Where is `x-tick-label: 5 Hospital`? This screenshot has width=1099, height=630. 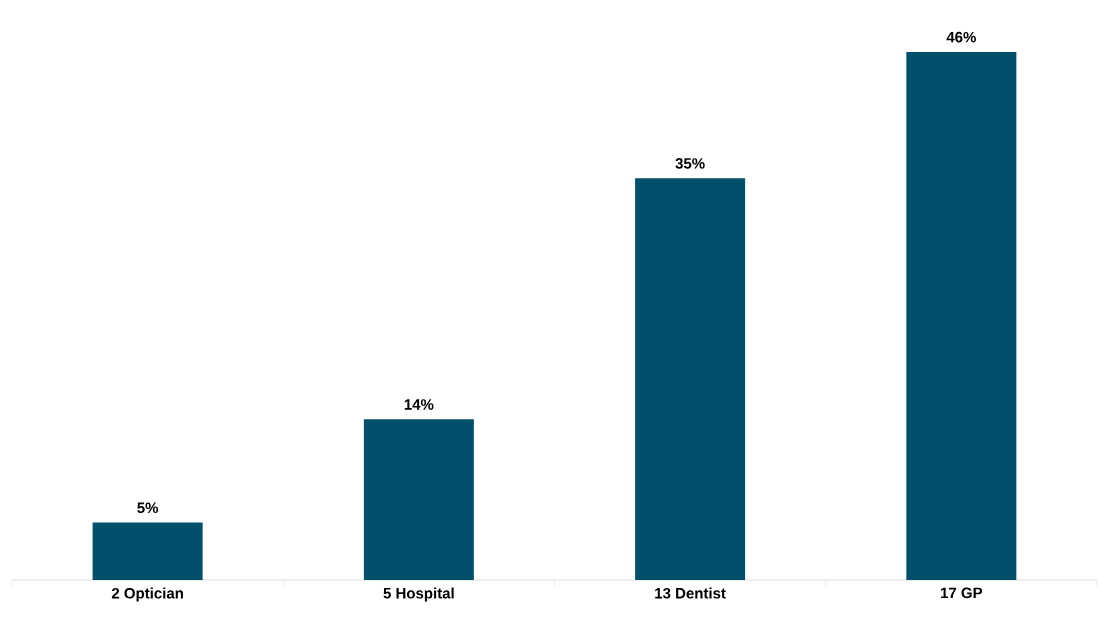 x-tick-label: 5 Hospital is located at coordinates (418, 594).